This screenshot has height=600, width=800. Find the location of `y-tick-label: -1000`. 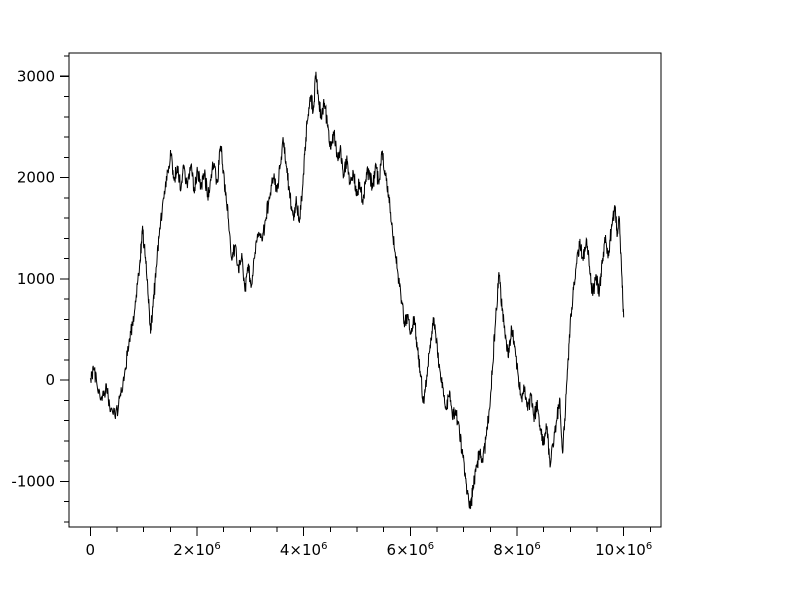

y-tick-label: -1000 is located at coordinates (33, 481).